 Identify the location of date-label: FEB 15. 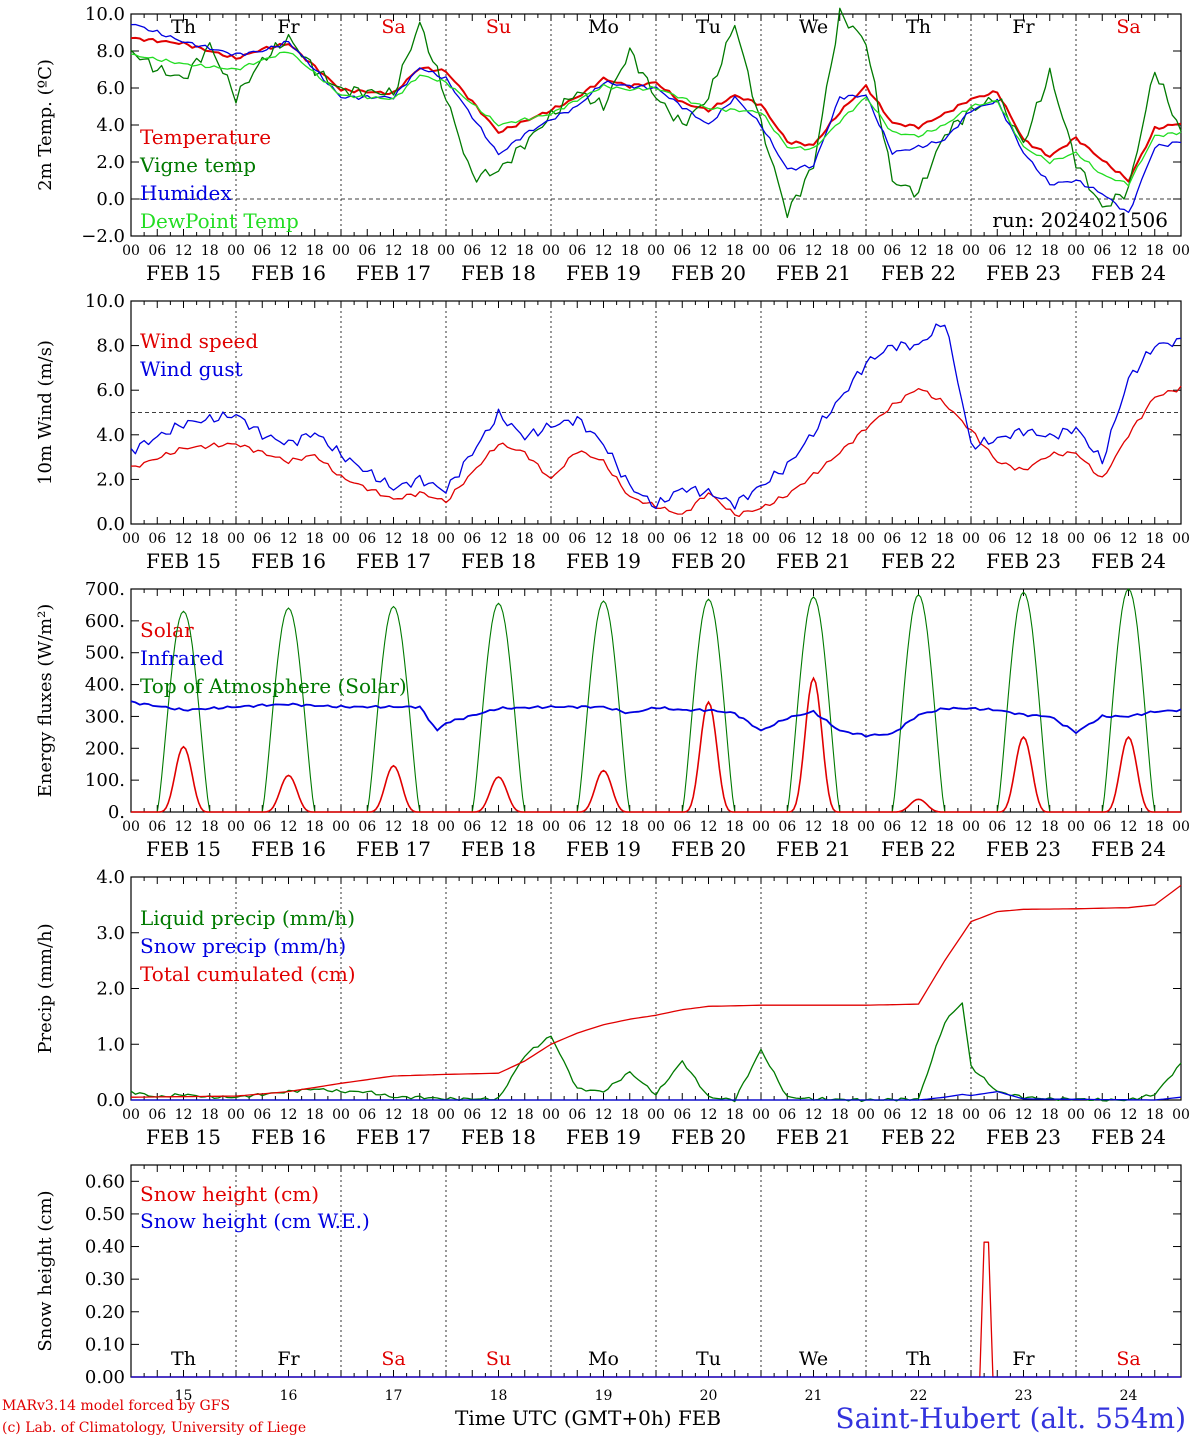
(183, 849).